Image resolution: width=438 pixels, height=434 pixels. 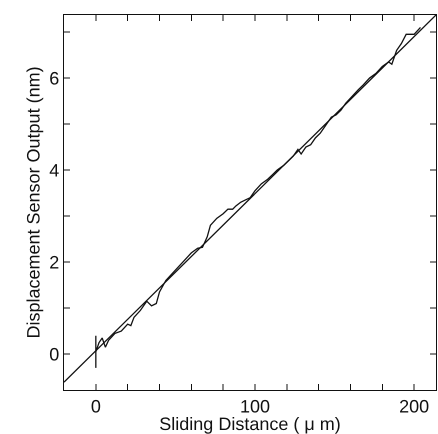 I want to click on y-axis-title: Displacement Sensor Output (nm), so click(x=33, y=202).